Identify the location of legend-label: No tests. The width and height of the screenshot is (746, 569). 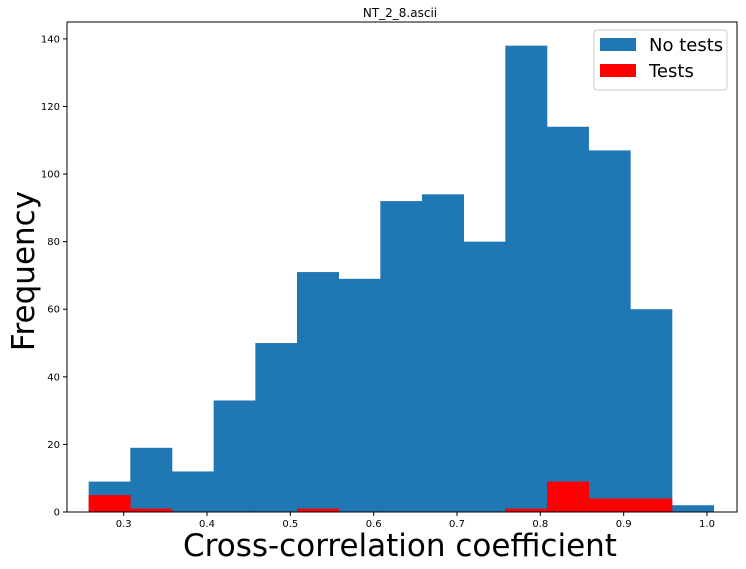
(686, 45).